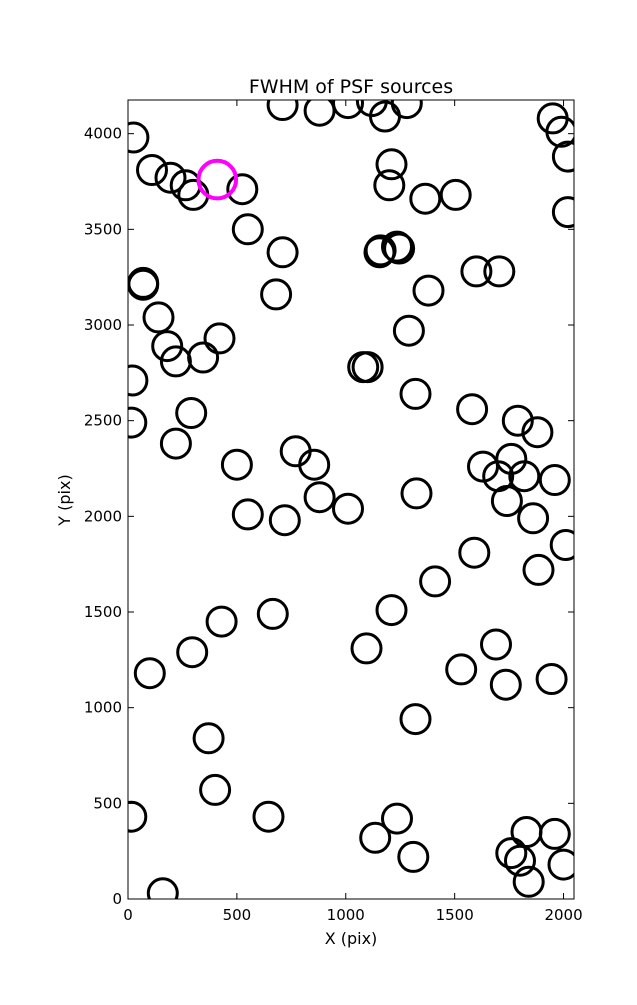 The height and width of the screenshot is (1005, 637). I want to click on x-tick-label: 2000, so click(563, 915).